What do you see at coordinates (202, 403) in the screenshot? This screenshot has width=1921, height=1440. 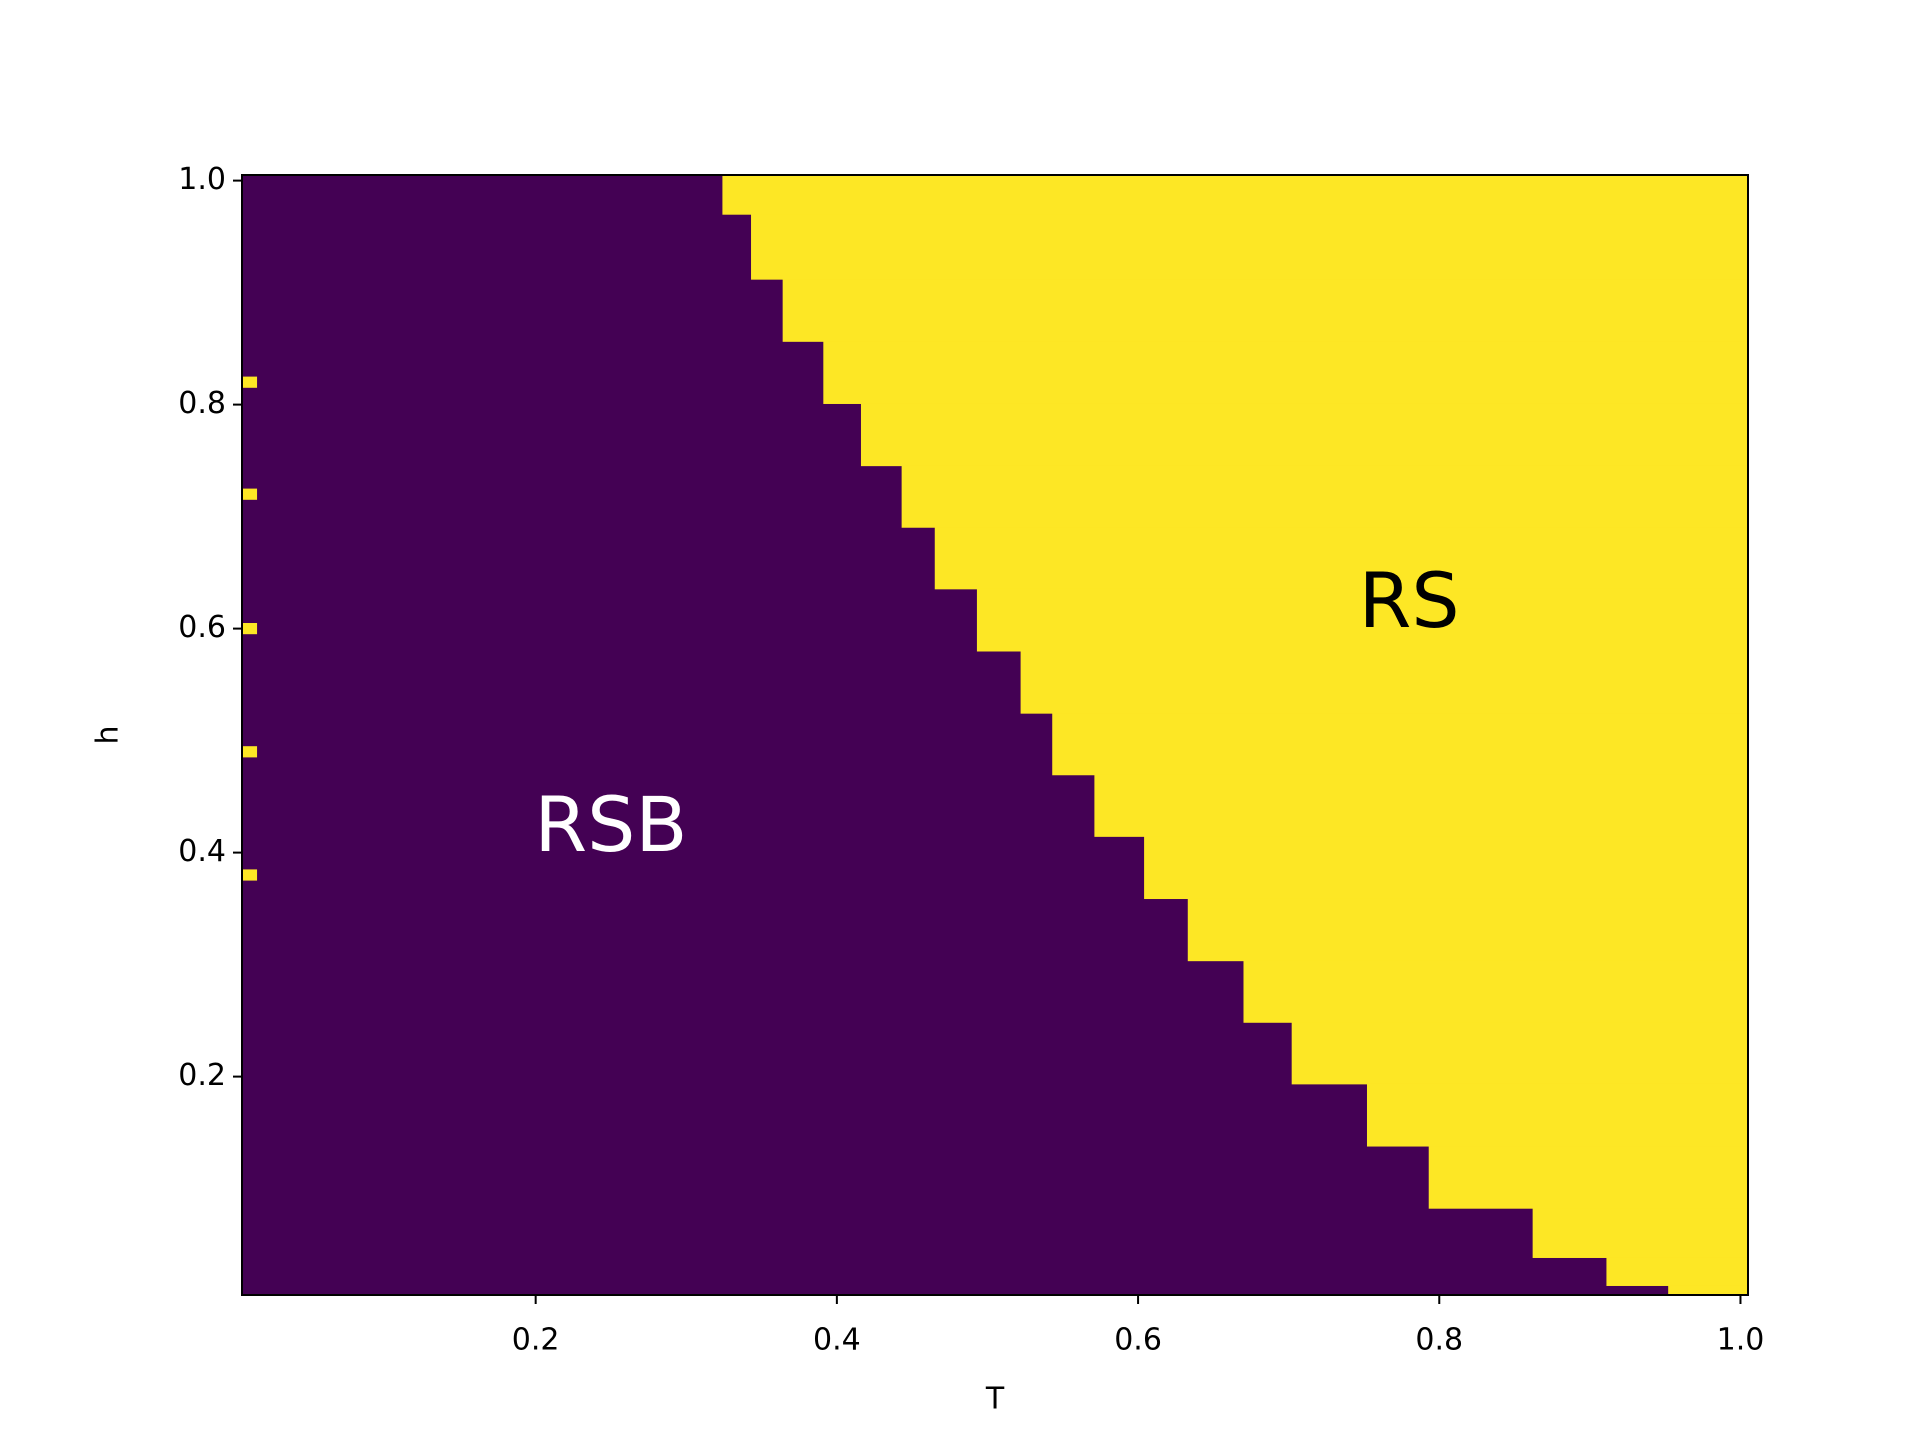 I see `y-tick-label: 0.8` at bounding box center [202, 403].